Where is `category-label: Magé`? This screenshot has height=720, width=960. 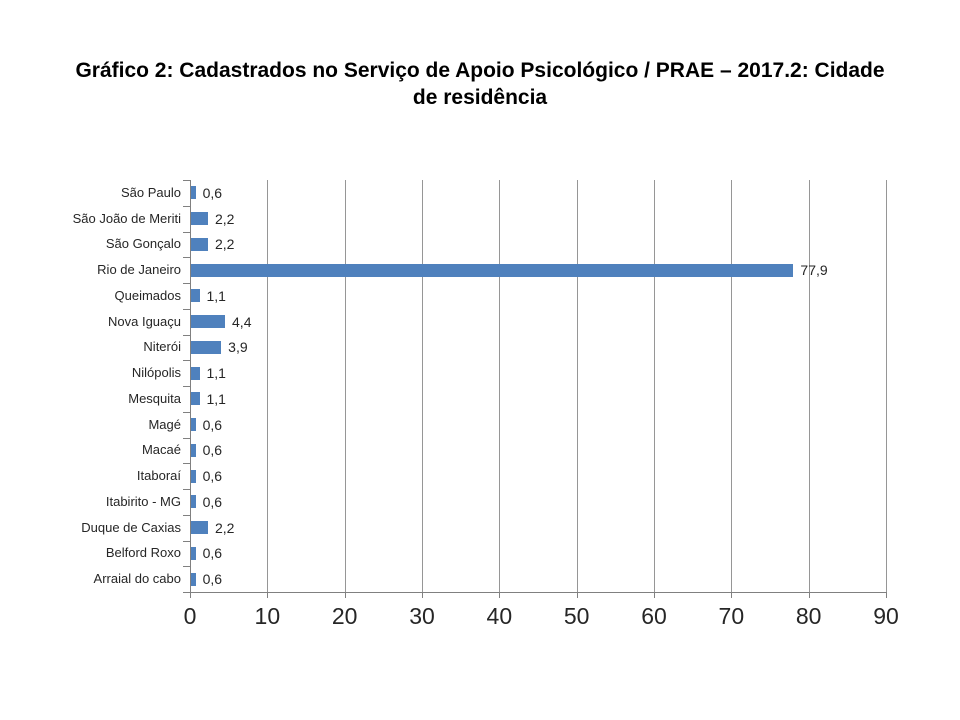 category-label: Magé is located at coordinates (164, 424).